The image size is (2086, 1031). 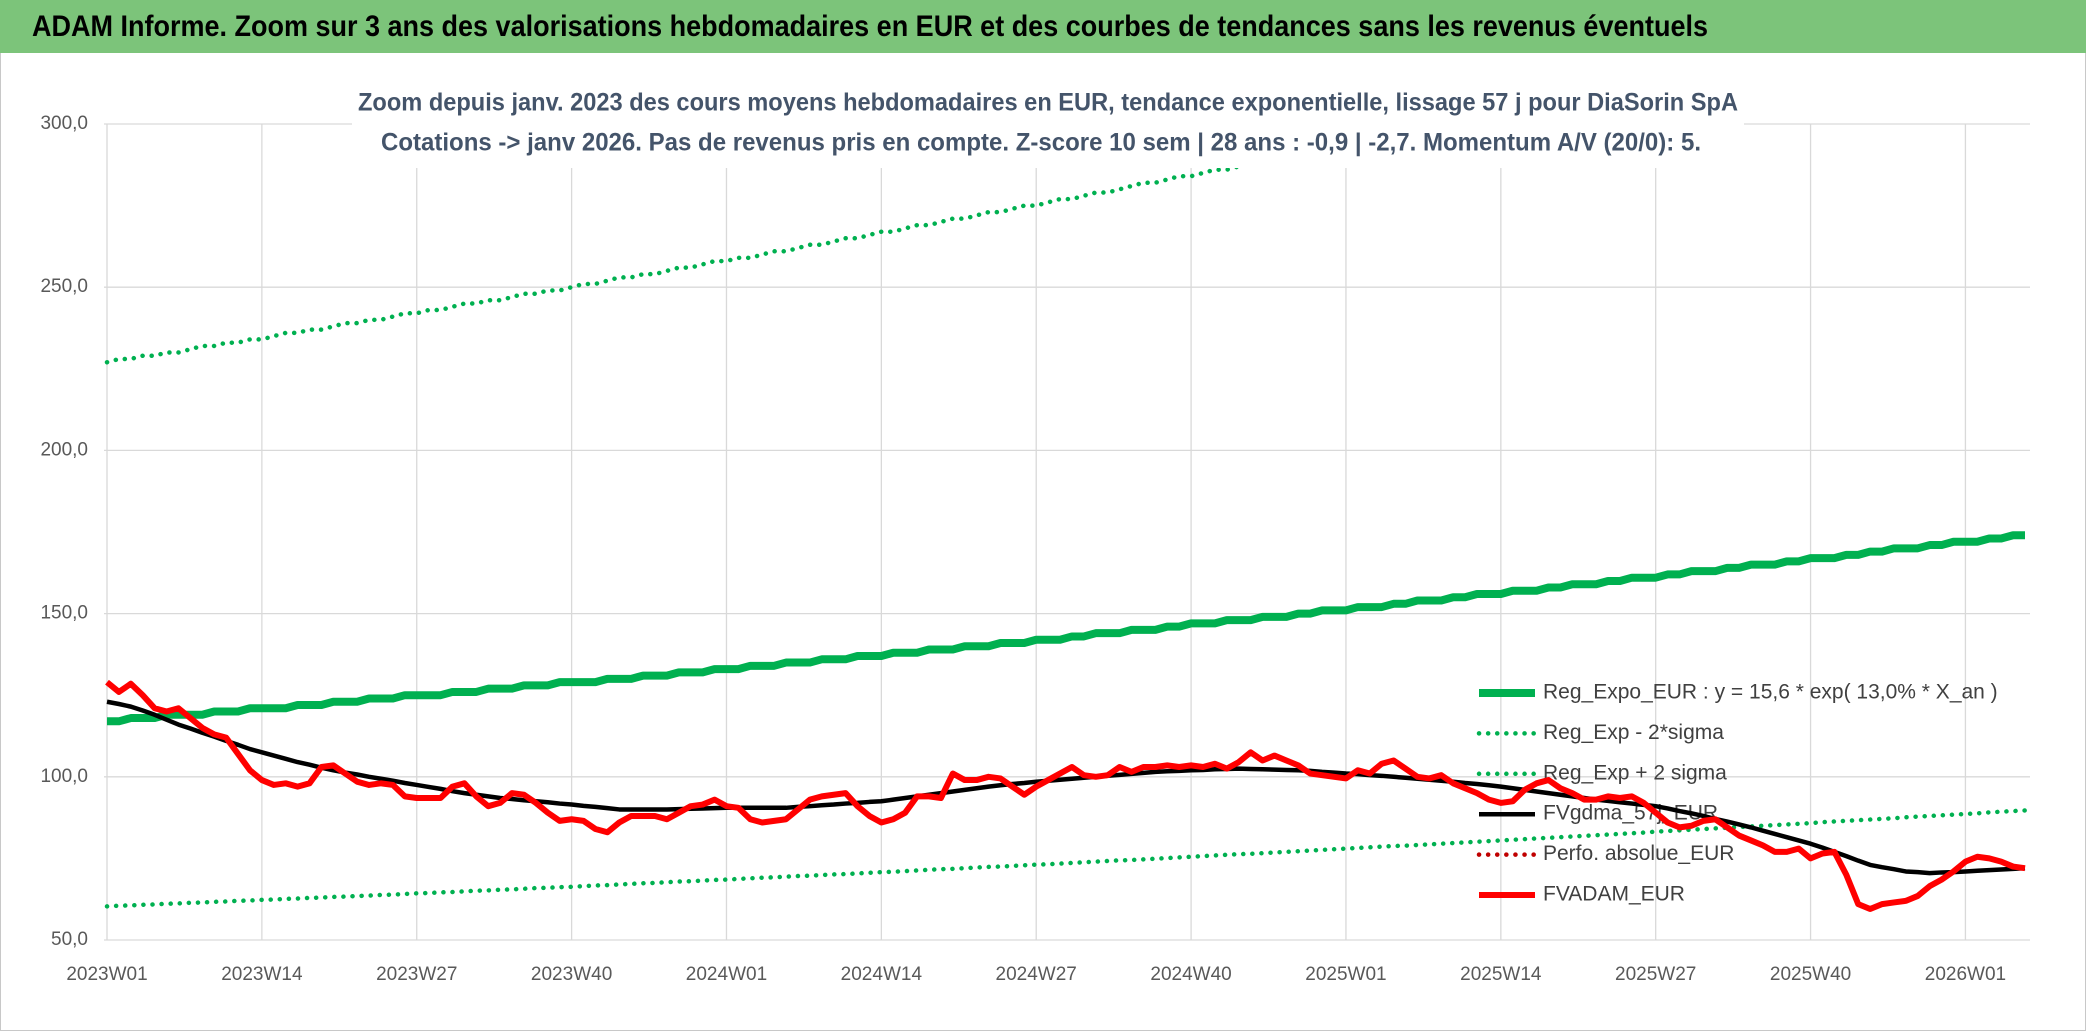 I want to click on y-tick-label: 100,0, so click(x=64, y=776).